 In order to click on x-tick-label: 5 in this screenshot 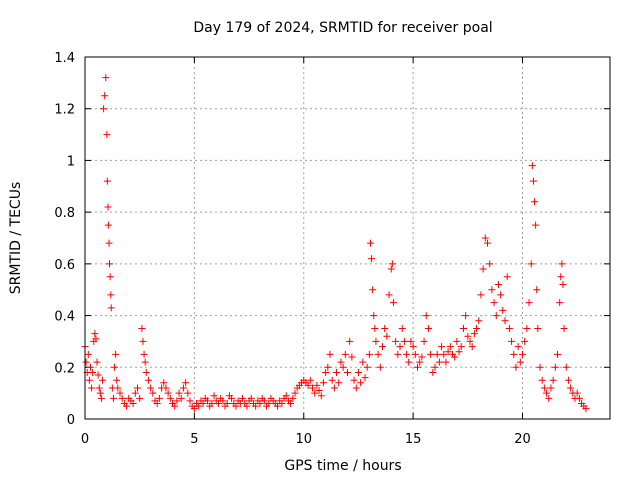, I will do `click(194, 439)`.